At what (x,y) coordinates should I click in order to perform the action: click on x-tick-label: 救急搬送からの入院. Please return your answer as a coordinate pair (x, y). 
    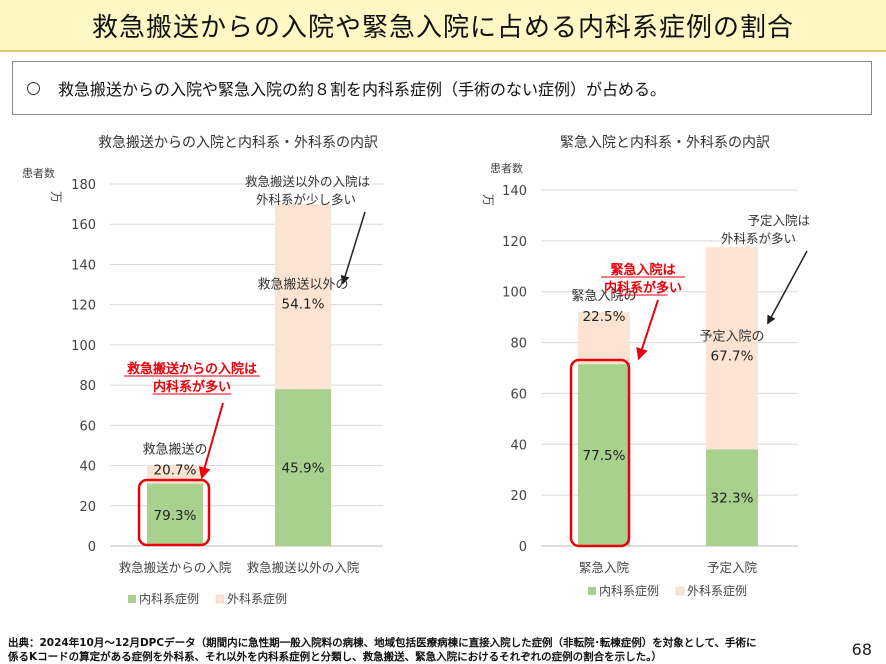
    Looking at the image, I should click on (175, 567).